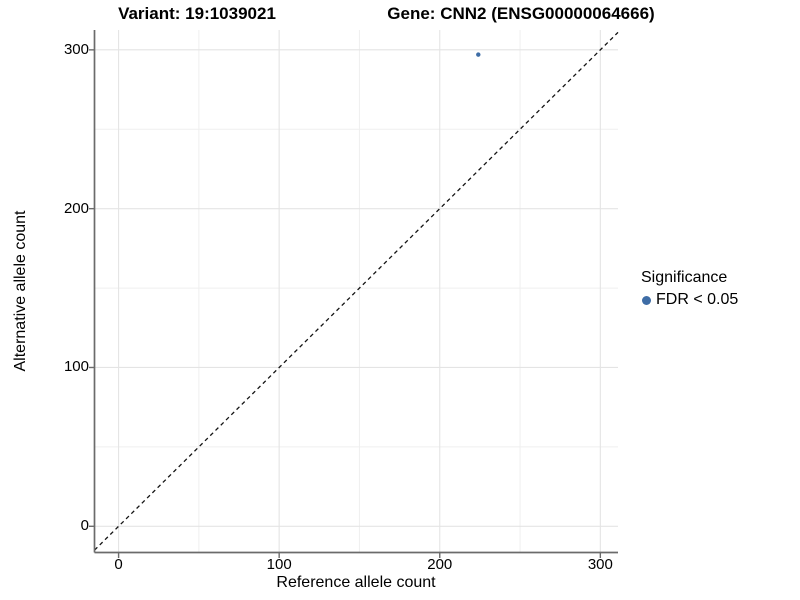 This screenshot has height=600, width=800. I want to click on y-tick-label: 100, so click(76, 367).